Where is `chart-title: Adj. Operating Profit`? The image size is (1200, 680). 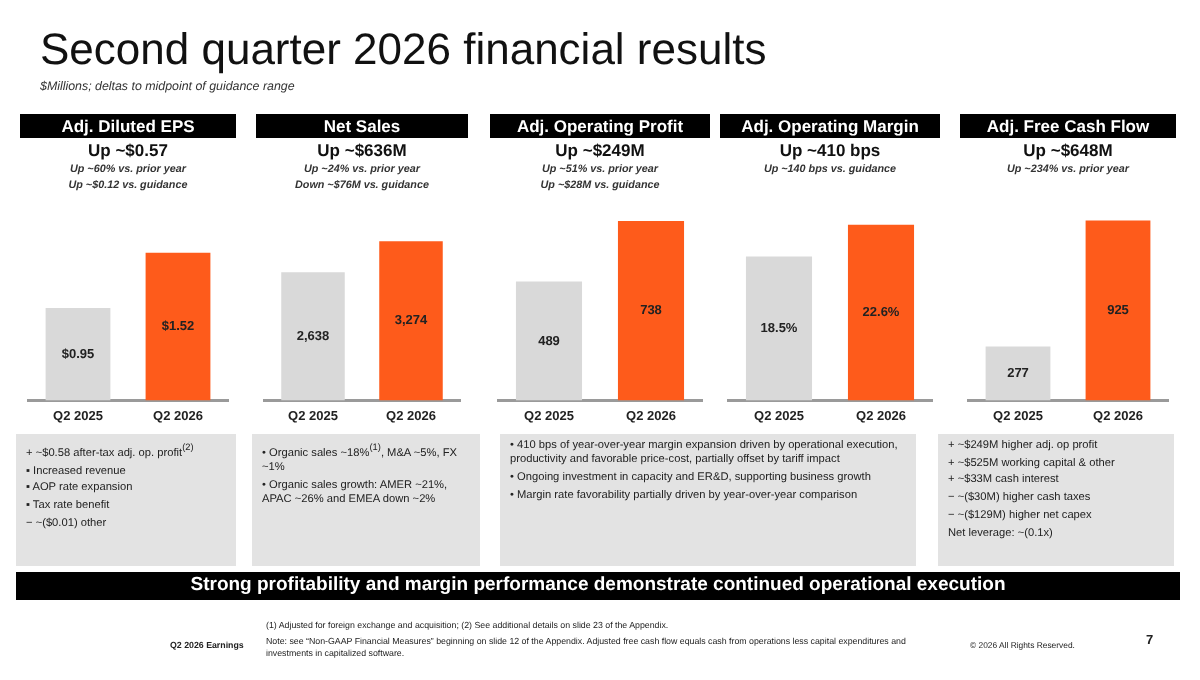 chart-title: Adj. Operating Profit is located at coordinates (600, 126).